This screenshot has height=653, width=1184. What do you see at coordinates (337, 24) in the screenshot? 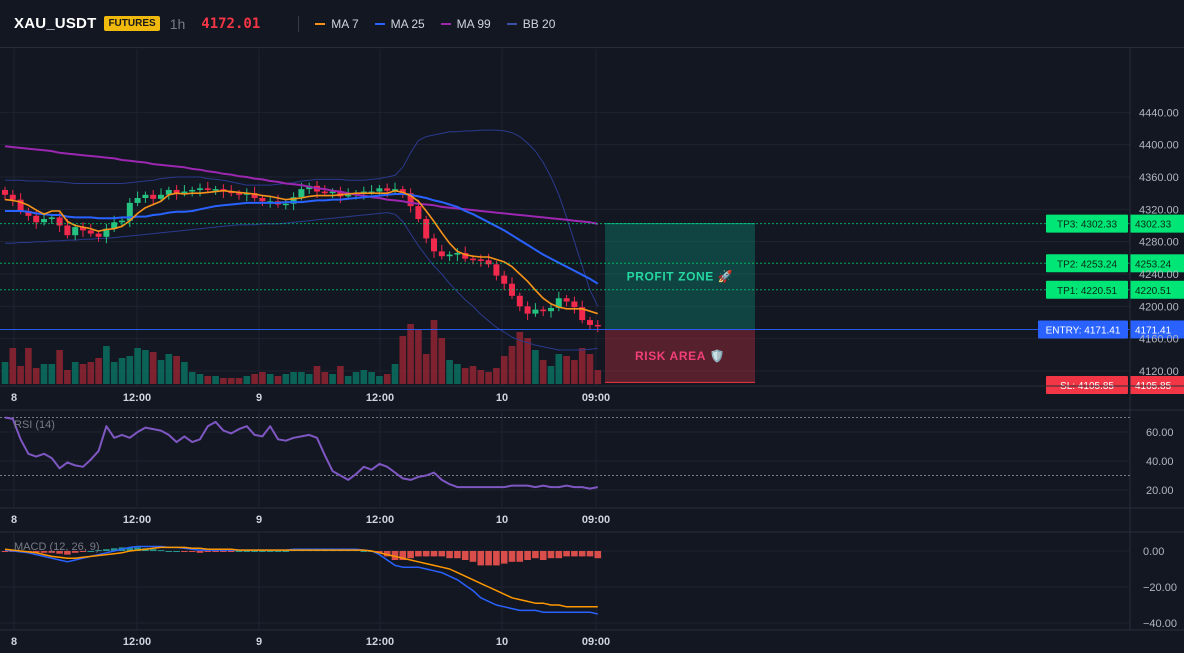
I see `legend-ma7: MA 7` at bounding box center [337, 24].